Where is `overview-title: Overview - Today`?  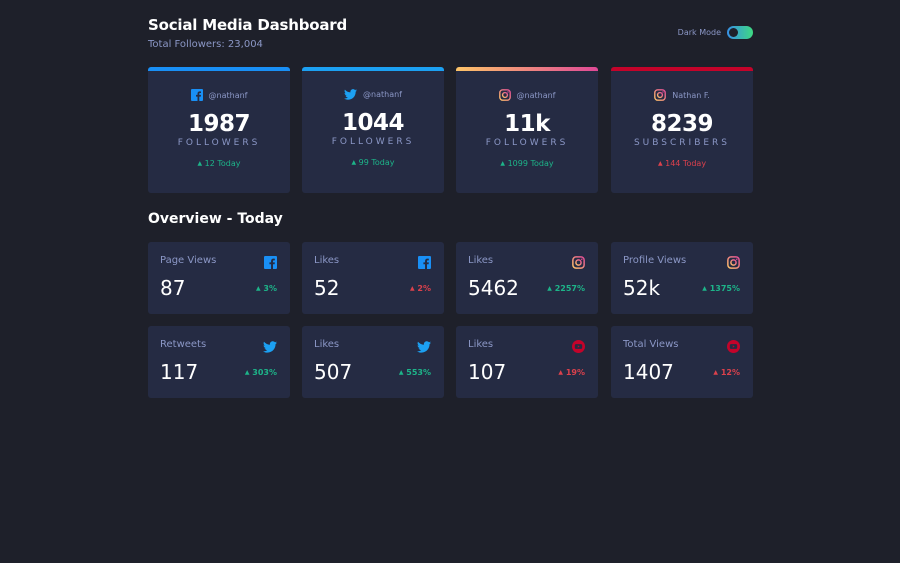 overview-title: Overview - Today is located at coordinates (215, 219).